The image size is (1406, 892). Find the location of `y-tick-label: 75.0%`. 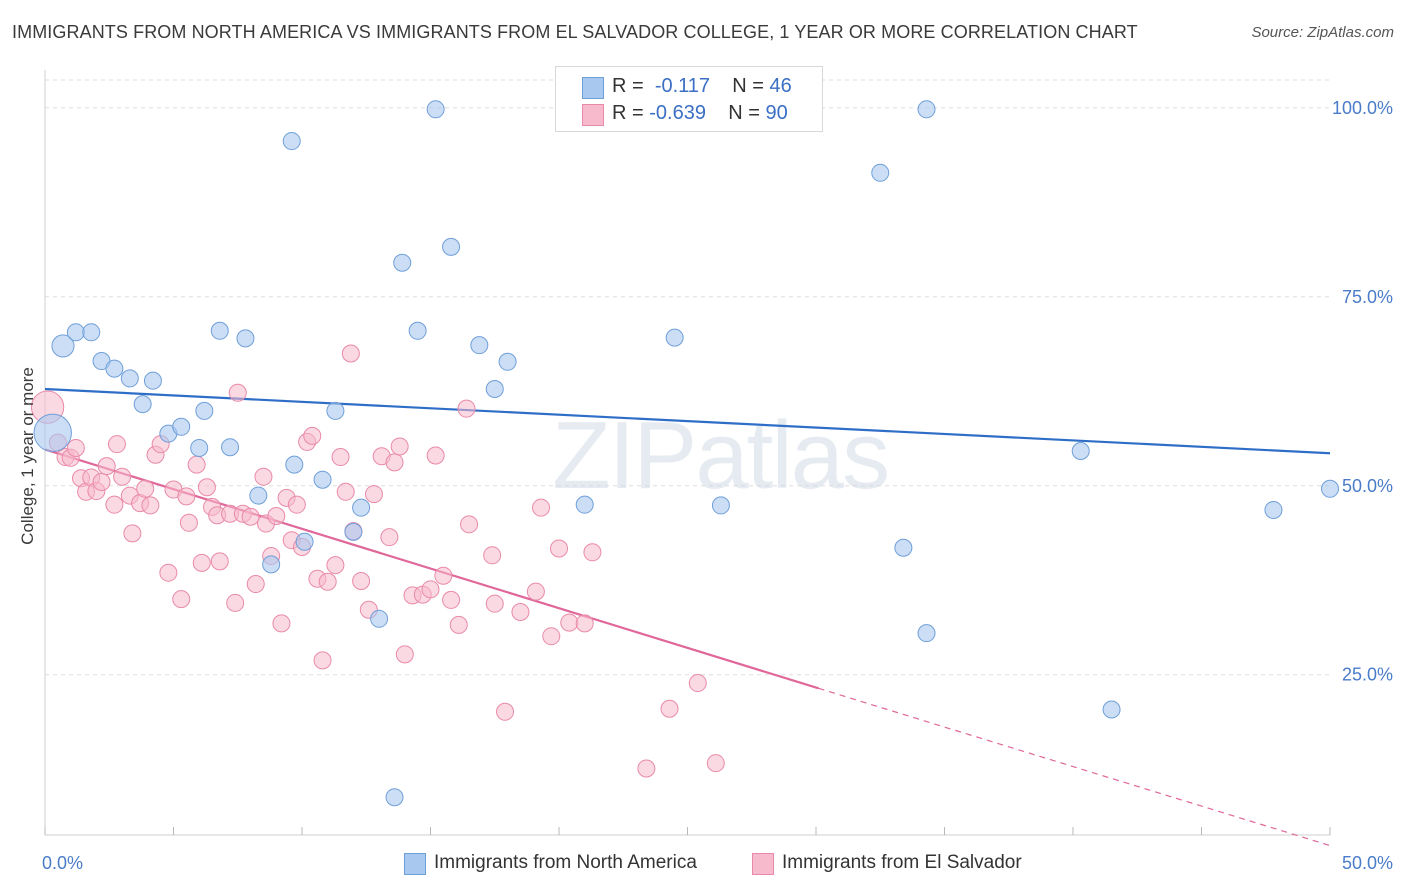

y-tick-label: 75.0% is located at coordinates (1367, 297).